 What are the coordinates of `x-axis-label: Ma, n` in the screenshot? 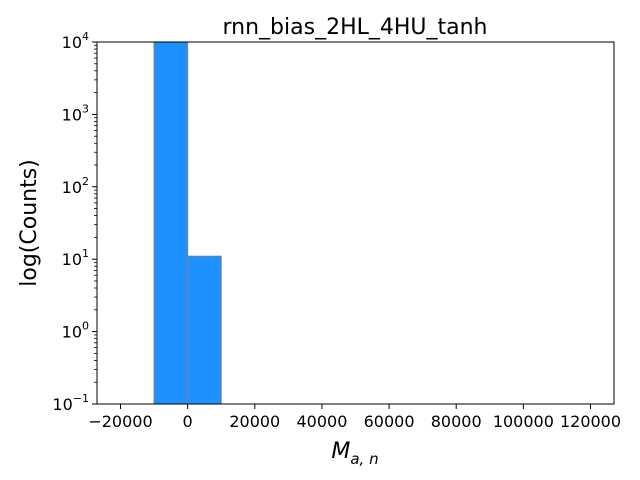 It's located at (354, 453).